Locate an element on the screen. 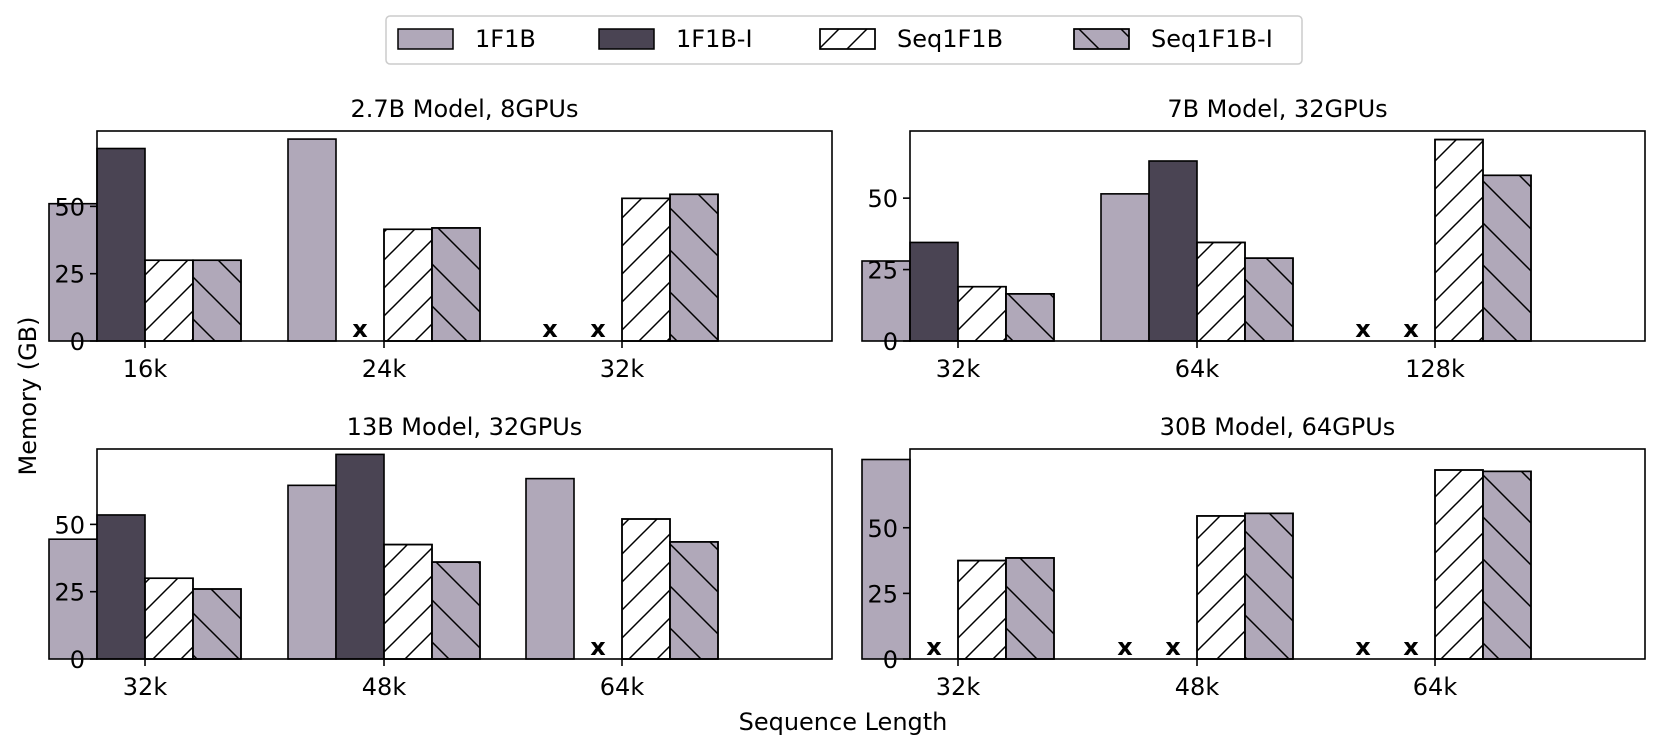 Image resolution: width=1661 pixels, height=752 pixels. x-axis-label: Sequence Length is located at coordinates (843, 722).